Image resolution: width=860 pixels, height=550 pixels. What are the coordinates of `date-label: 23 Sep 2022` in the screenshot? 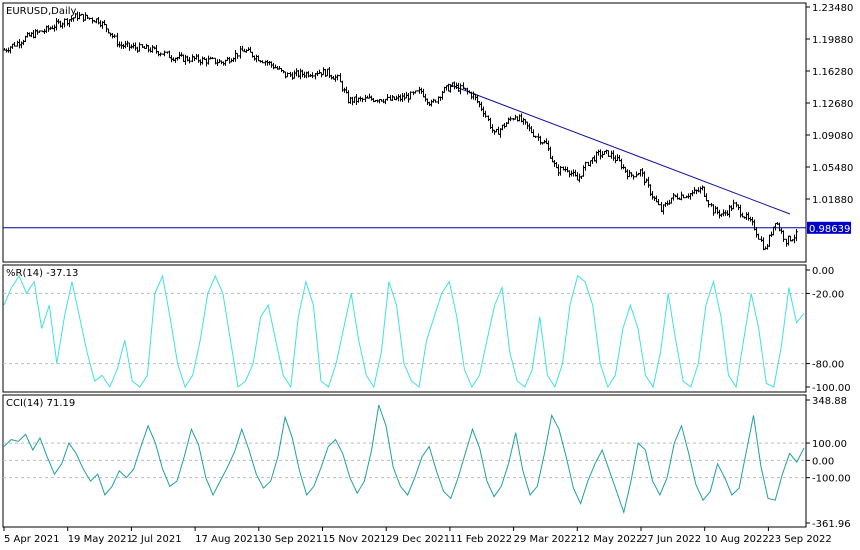 It's located at (799, 539).